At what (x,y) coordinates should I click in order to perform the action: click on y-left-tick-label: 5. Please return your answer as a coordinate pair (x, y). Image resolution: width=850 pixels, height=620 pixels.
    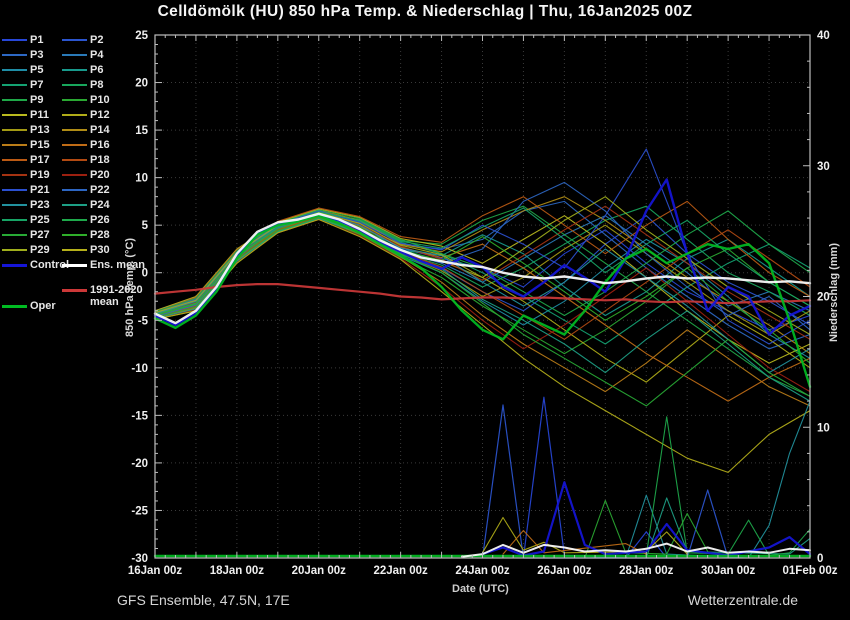
    Looking at the image, I should click on (145, 226).